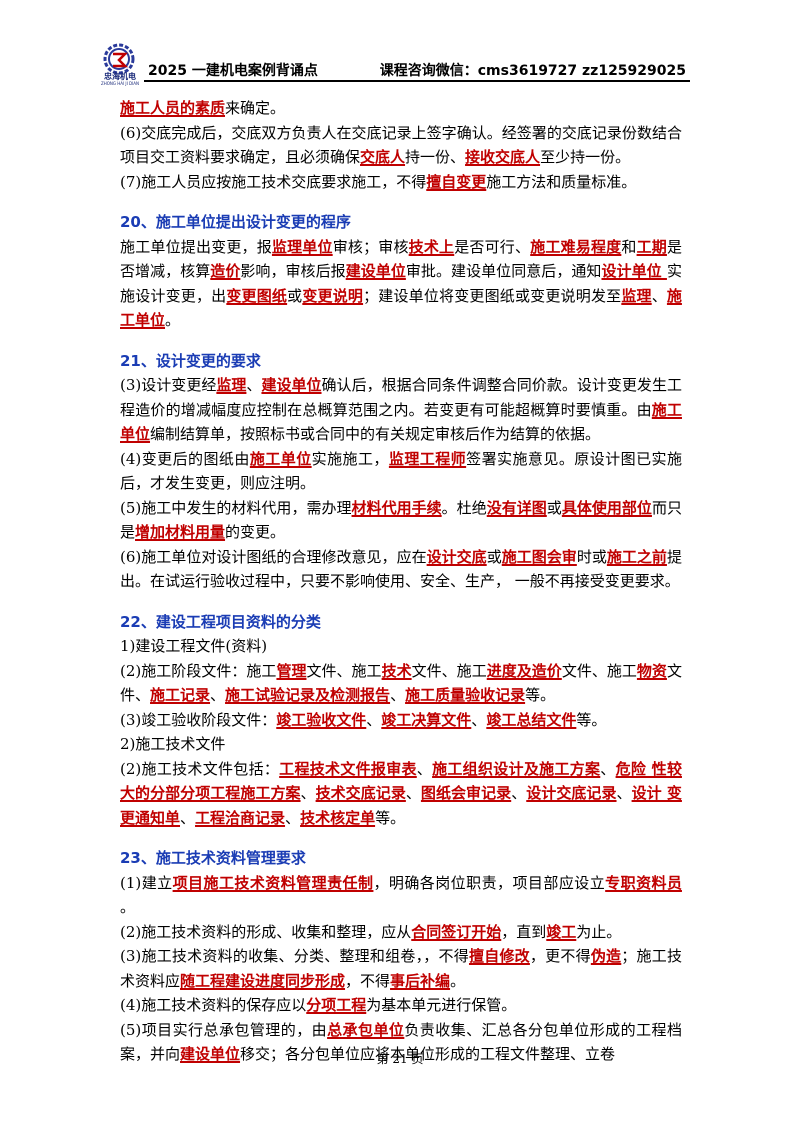 The width and height of the screenshot is (800, 1132). What do you see at coordinates (120, 76) in the screenshot?
I see `brand-name: 忠海机电` at bounding box center [120, 76].